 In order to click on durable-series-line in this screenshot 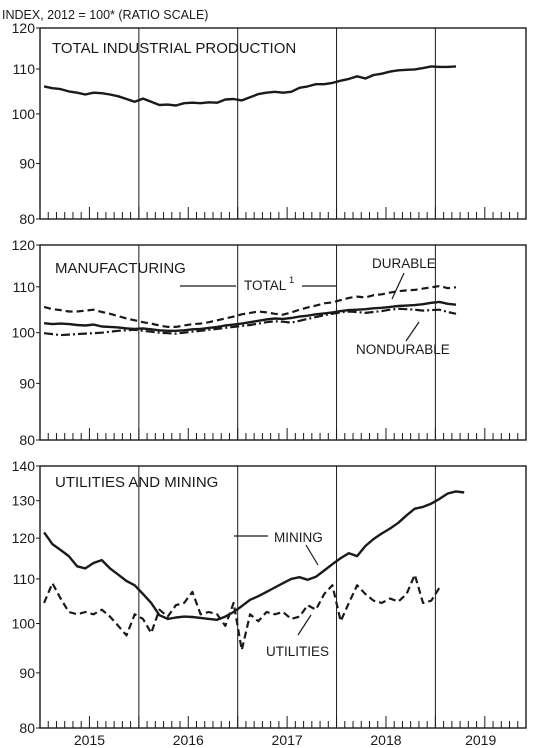, I will do `click(250, 306)`.